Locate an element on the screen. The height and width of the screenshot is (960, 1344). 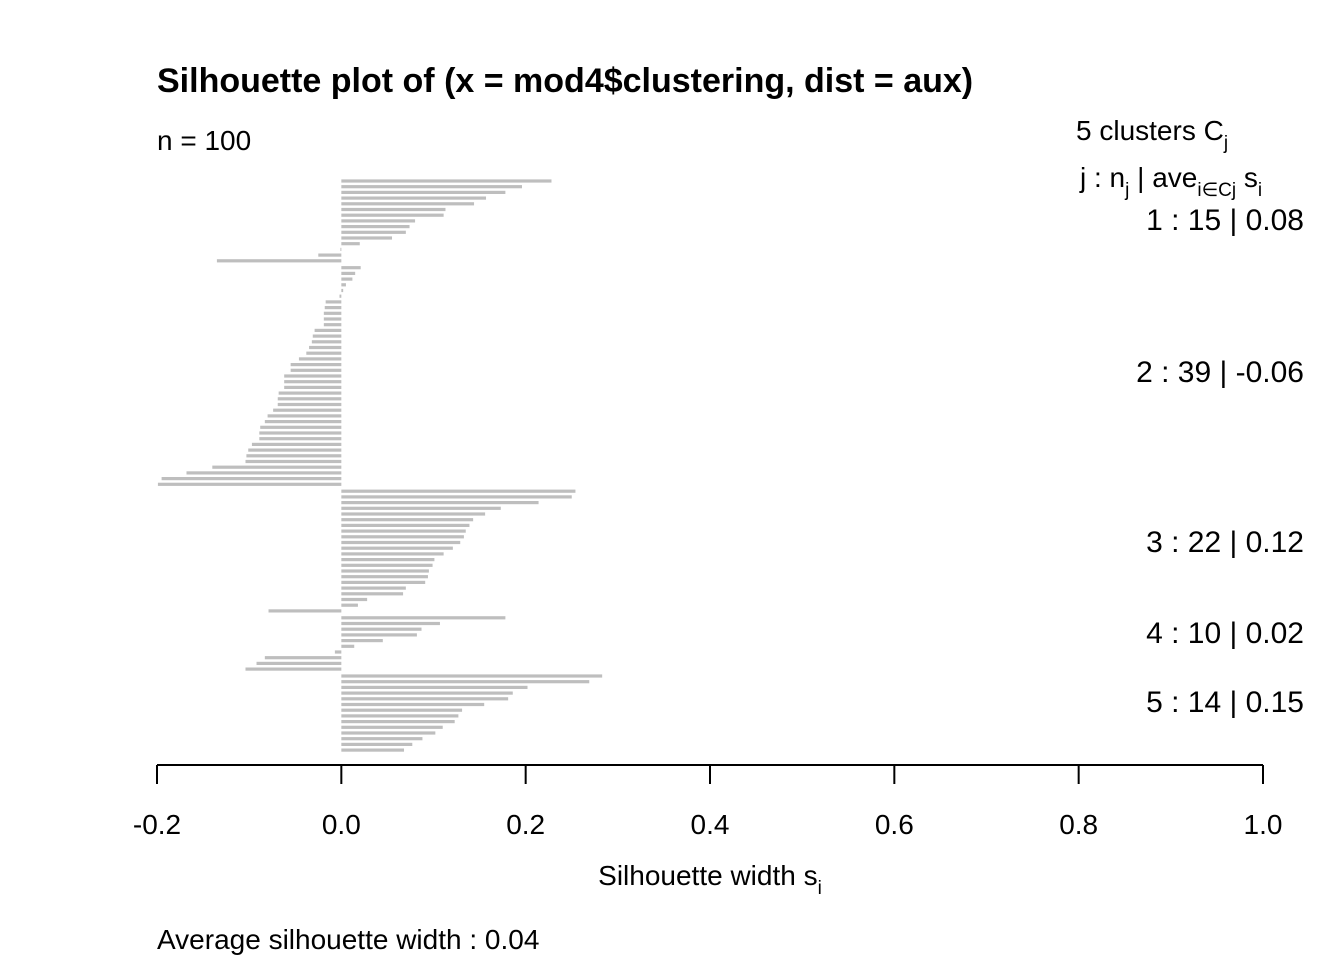
header-ave-sub: i∈Cj is located at coordinates (1216, 190).